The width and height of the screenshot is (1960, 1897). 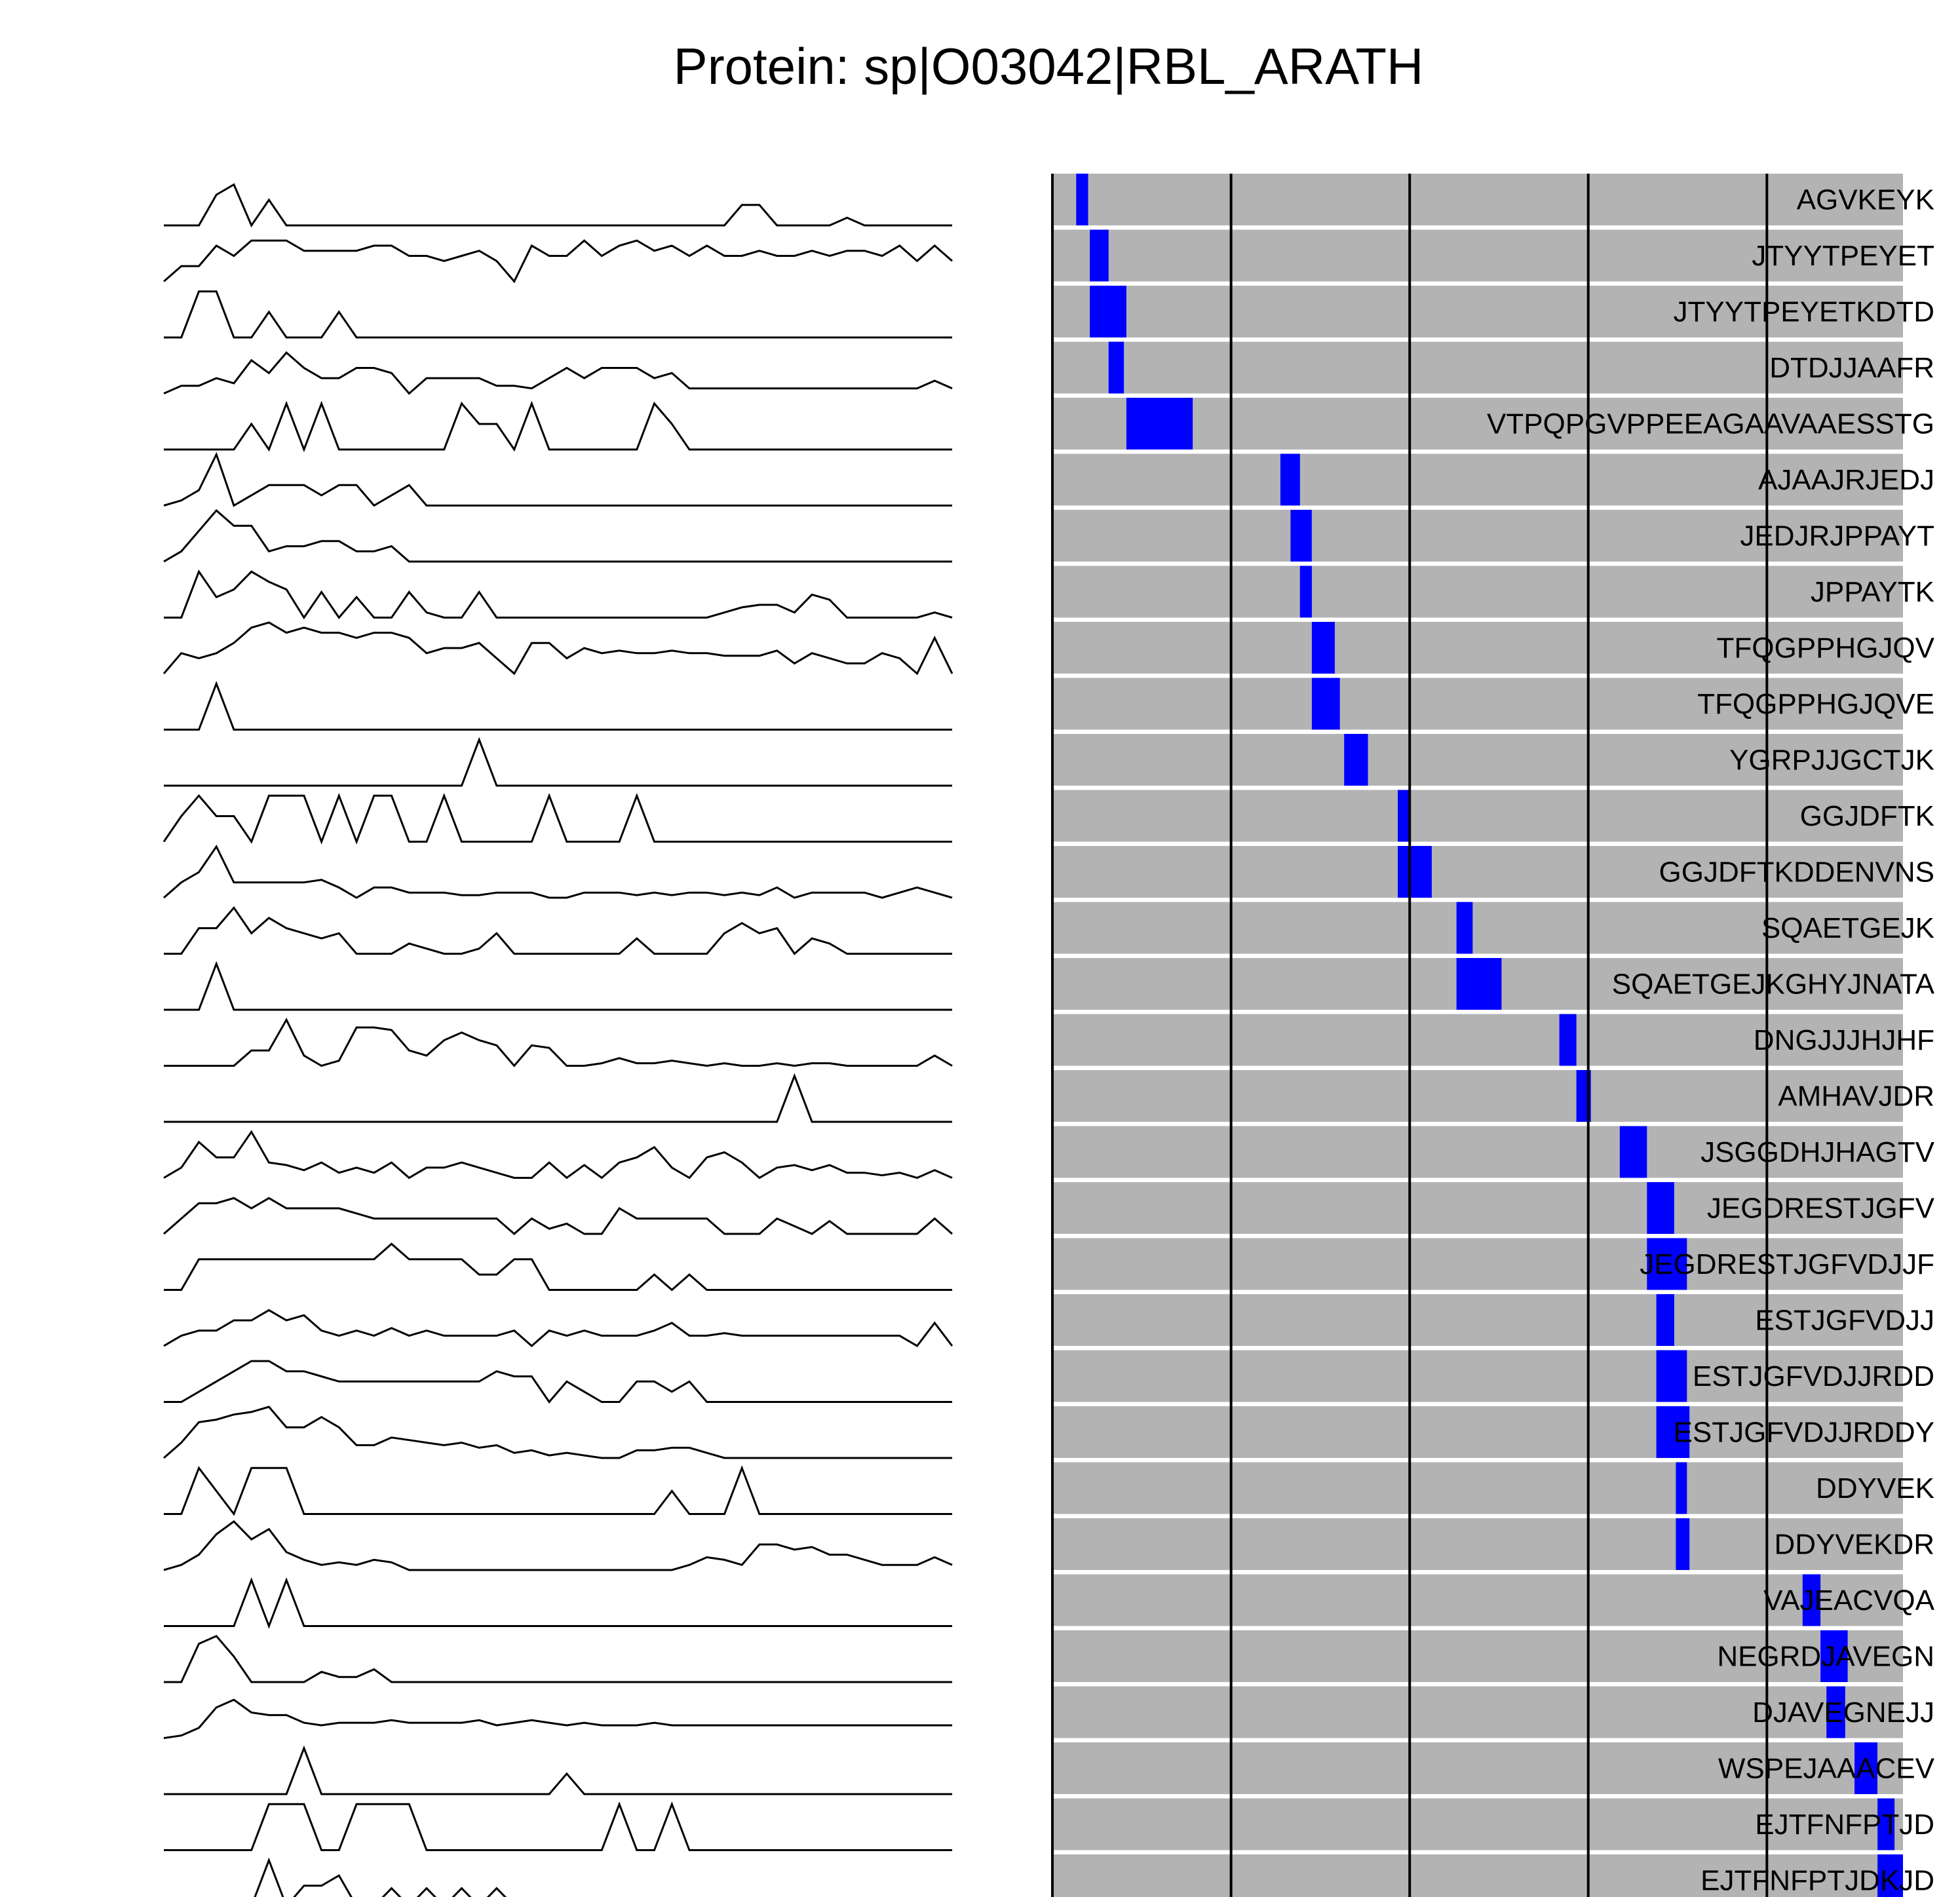 I want to click on peptide-label: DDYVEK, so click(x=1875, y=1488).